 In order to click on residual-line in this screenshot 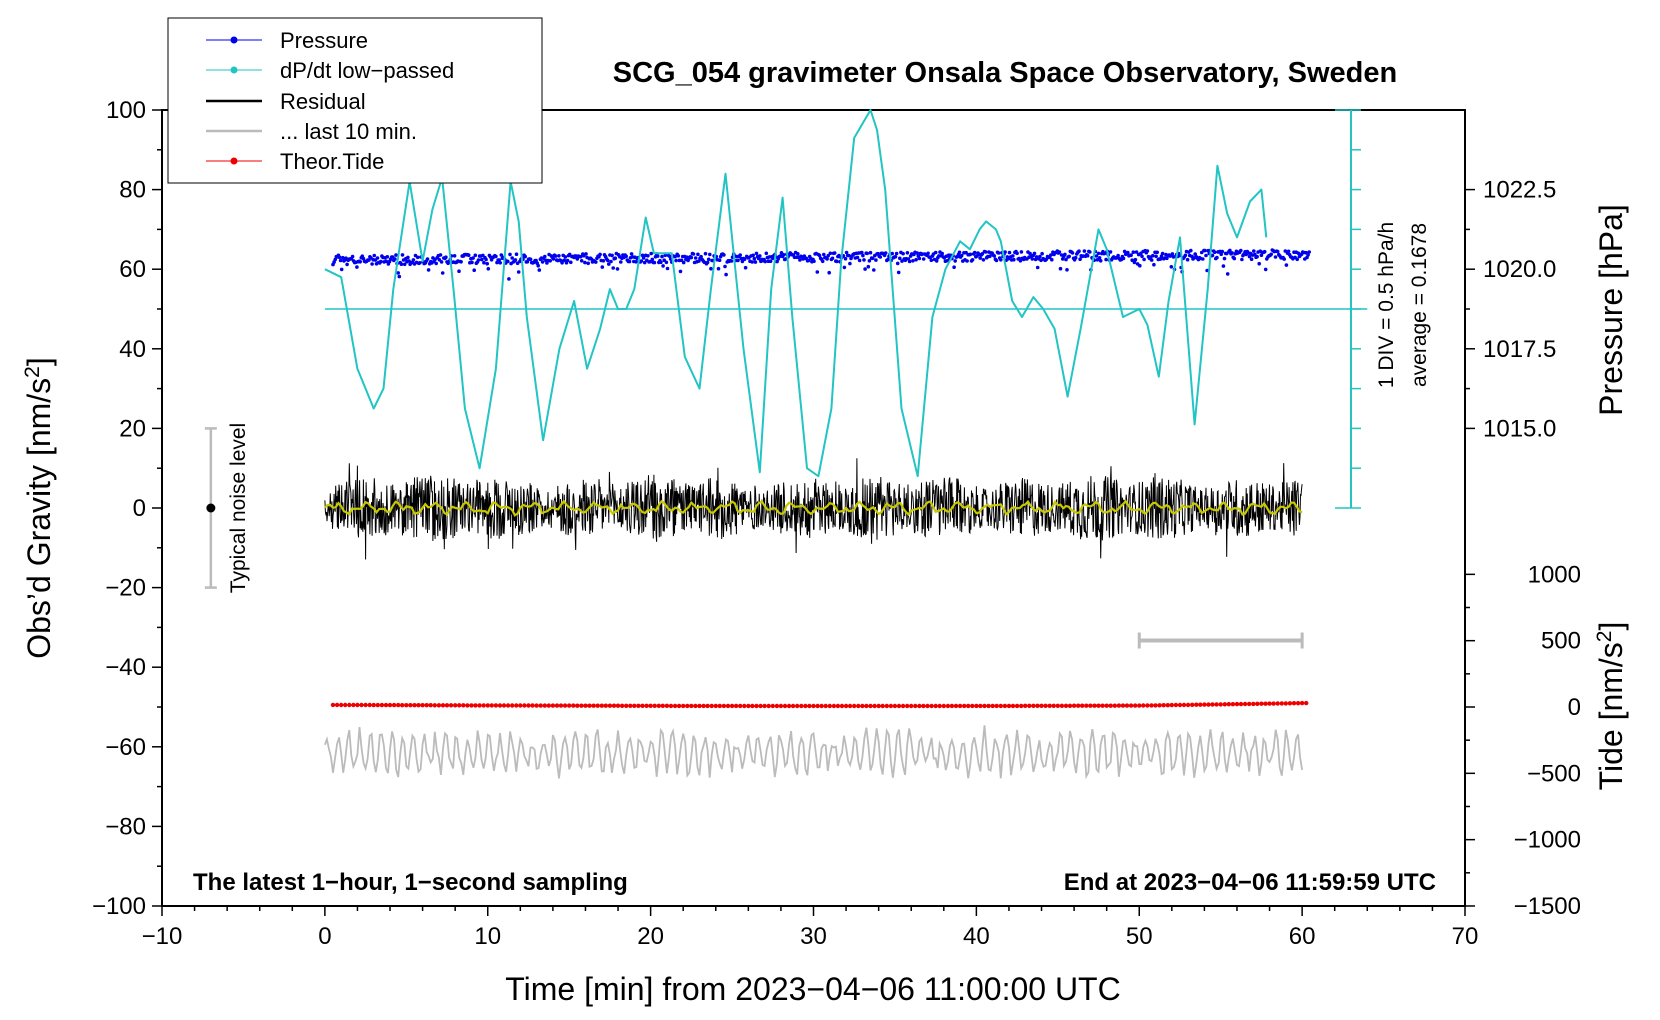, I will do `click(813, 509)`.